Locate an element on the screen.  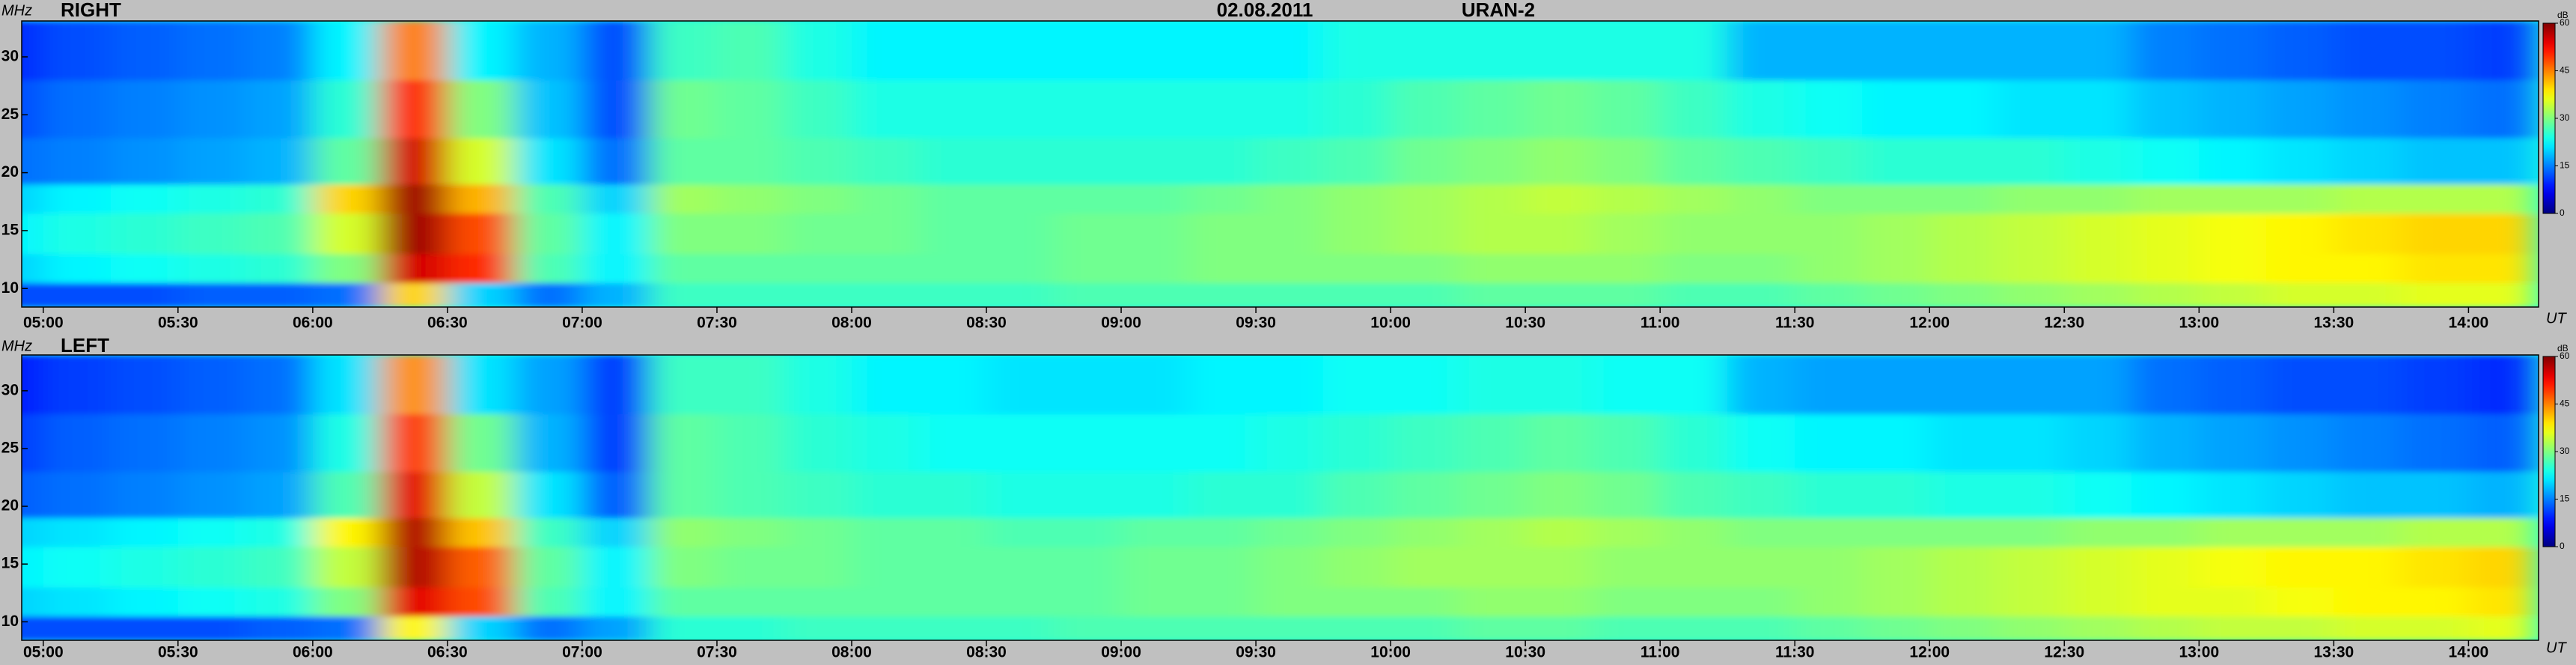
y-tick-label: 15 is located at coordinates (10, 563).